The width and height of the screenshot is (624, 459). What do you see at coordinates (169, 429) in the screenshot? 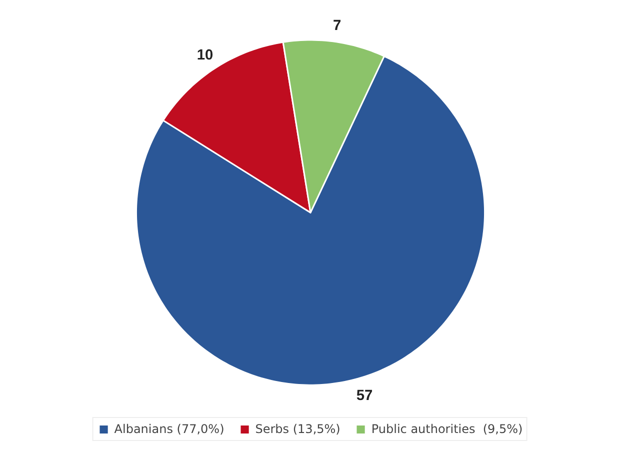
I see `legend-label: Albanians (77,0%)` at bounding box center [169, 429].